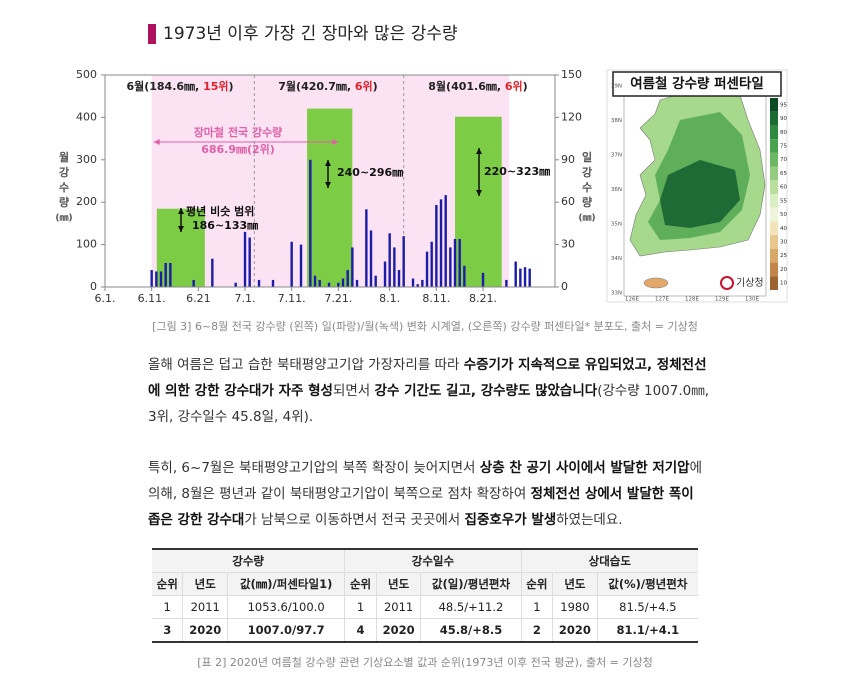 The image size is (850, 677). I want to click on x-tick-label: 6.11., so click(152, 298).